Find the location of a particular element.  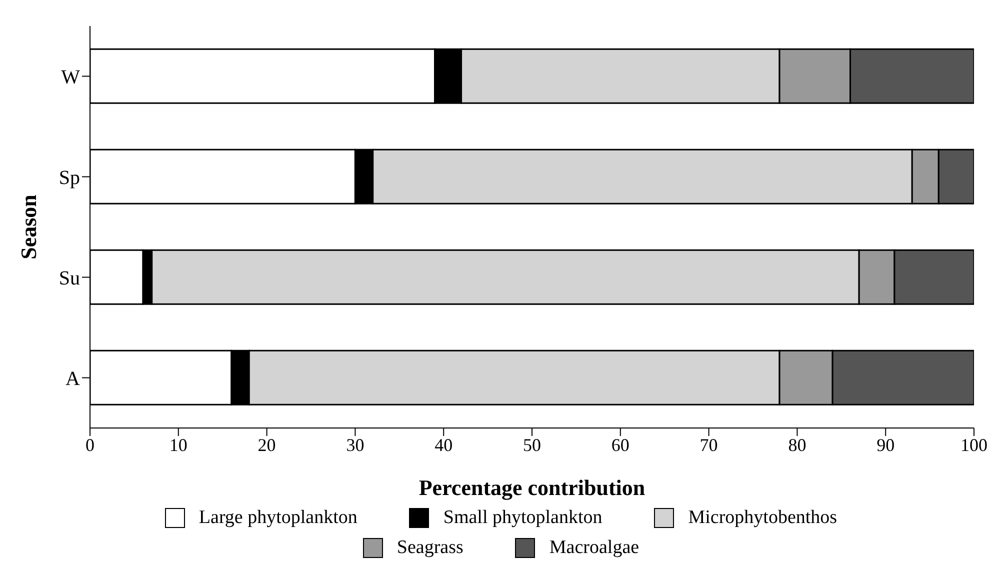

x-tick-label: 0 is located at coordinates (90, 444).